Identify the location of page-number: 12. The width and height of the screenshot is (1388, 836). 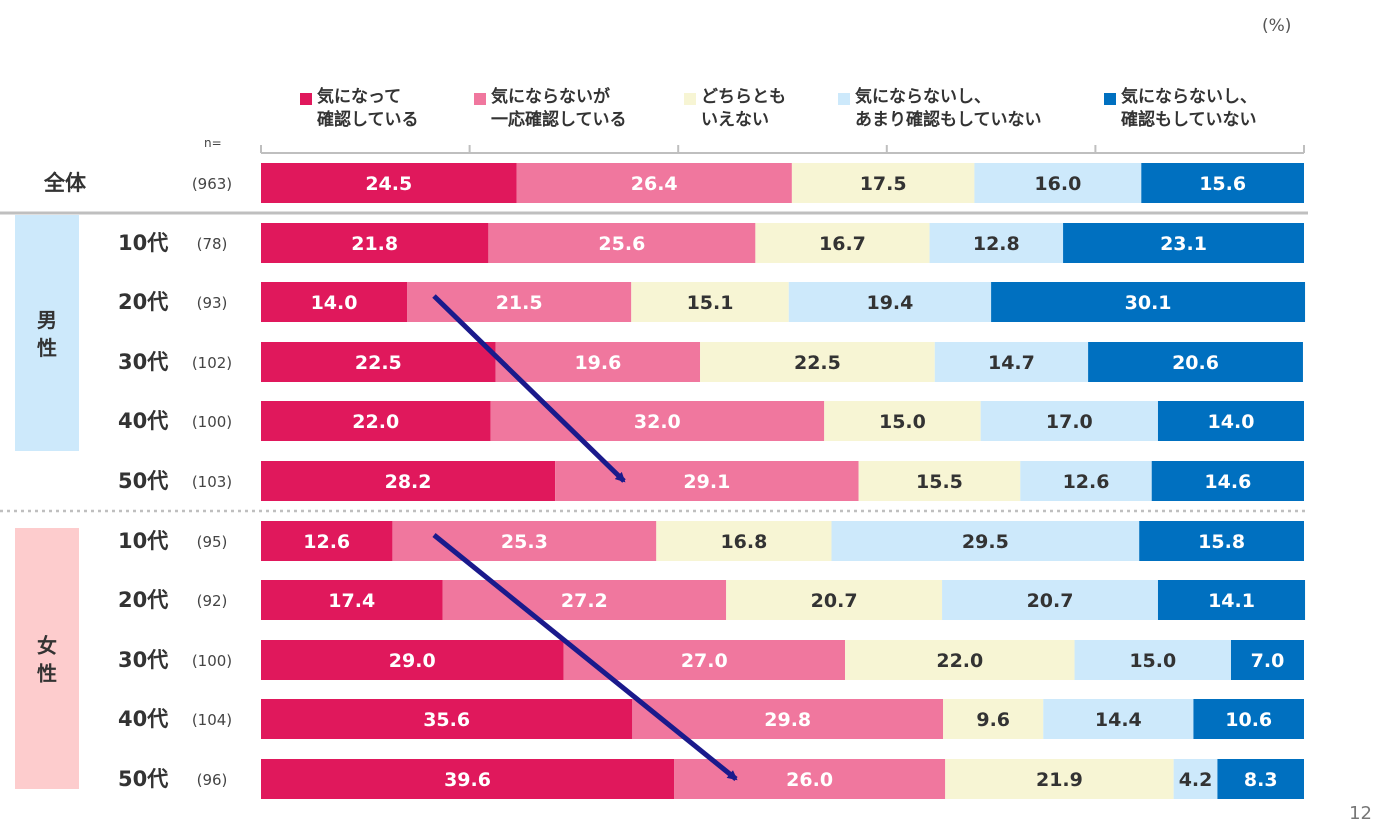
(1360, 813).